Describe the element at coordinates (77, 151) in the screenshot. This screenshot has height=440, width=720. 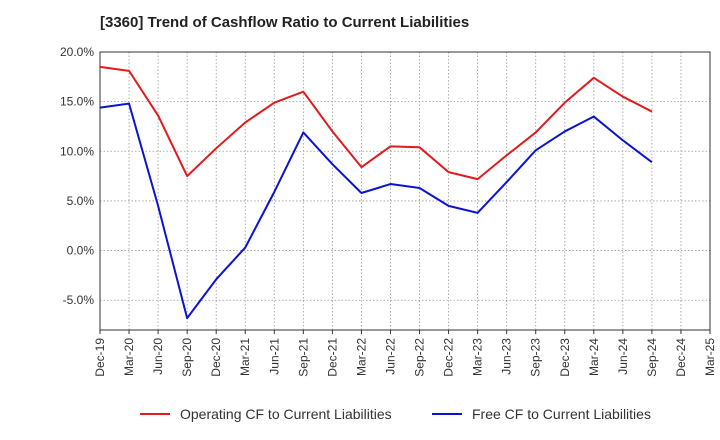
I see `y-tick-label: 10.0%` at that location.